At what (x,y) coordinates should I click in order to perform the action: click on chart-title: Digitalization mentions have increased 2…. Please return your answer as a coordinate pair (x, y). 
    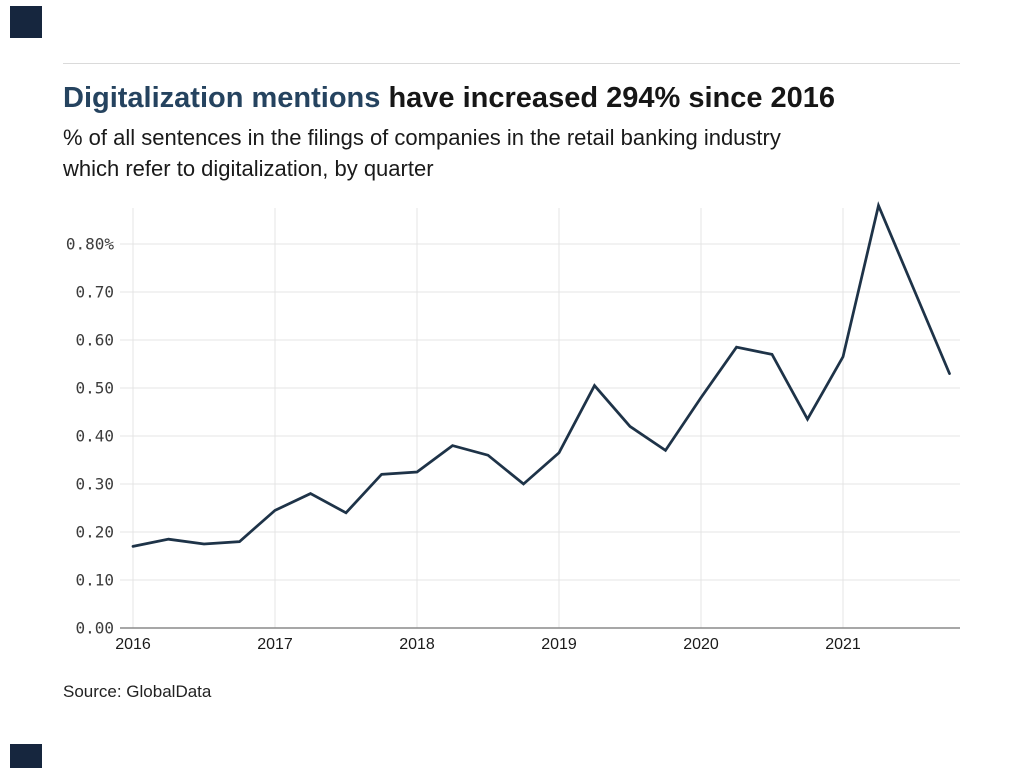
    Looking at the image, I should click on (513, 98).